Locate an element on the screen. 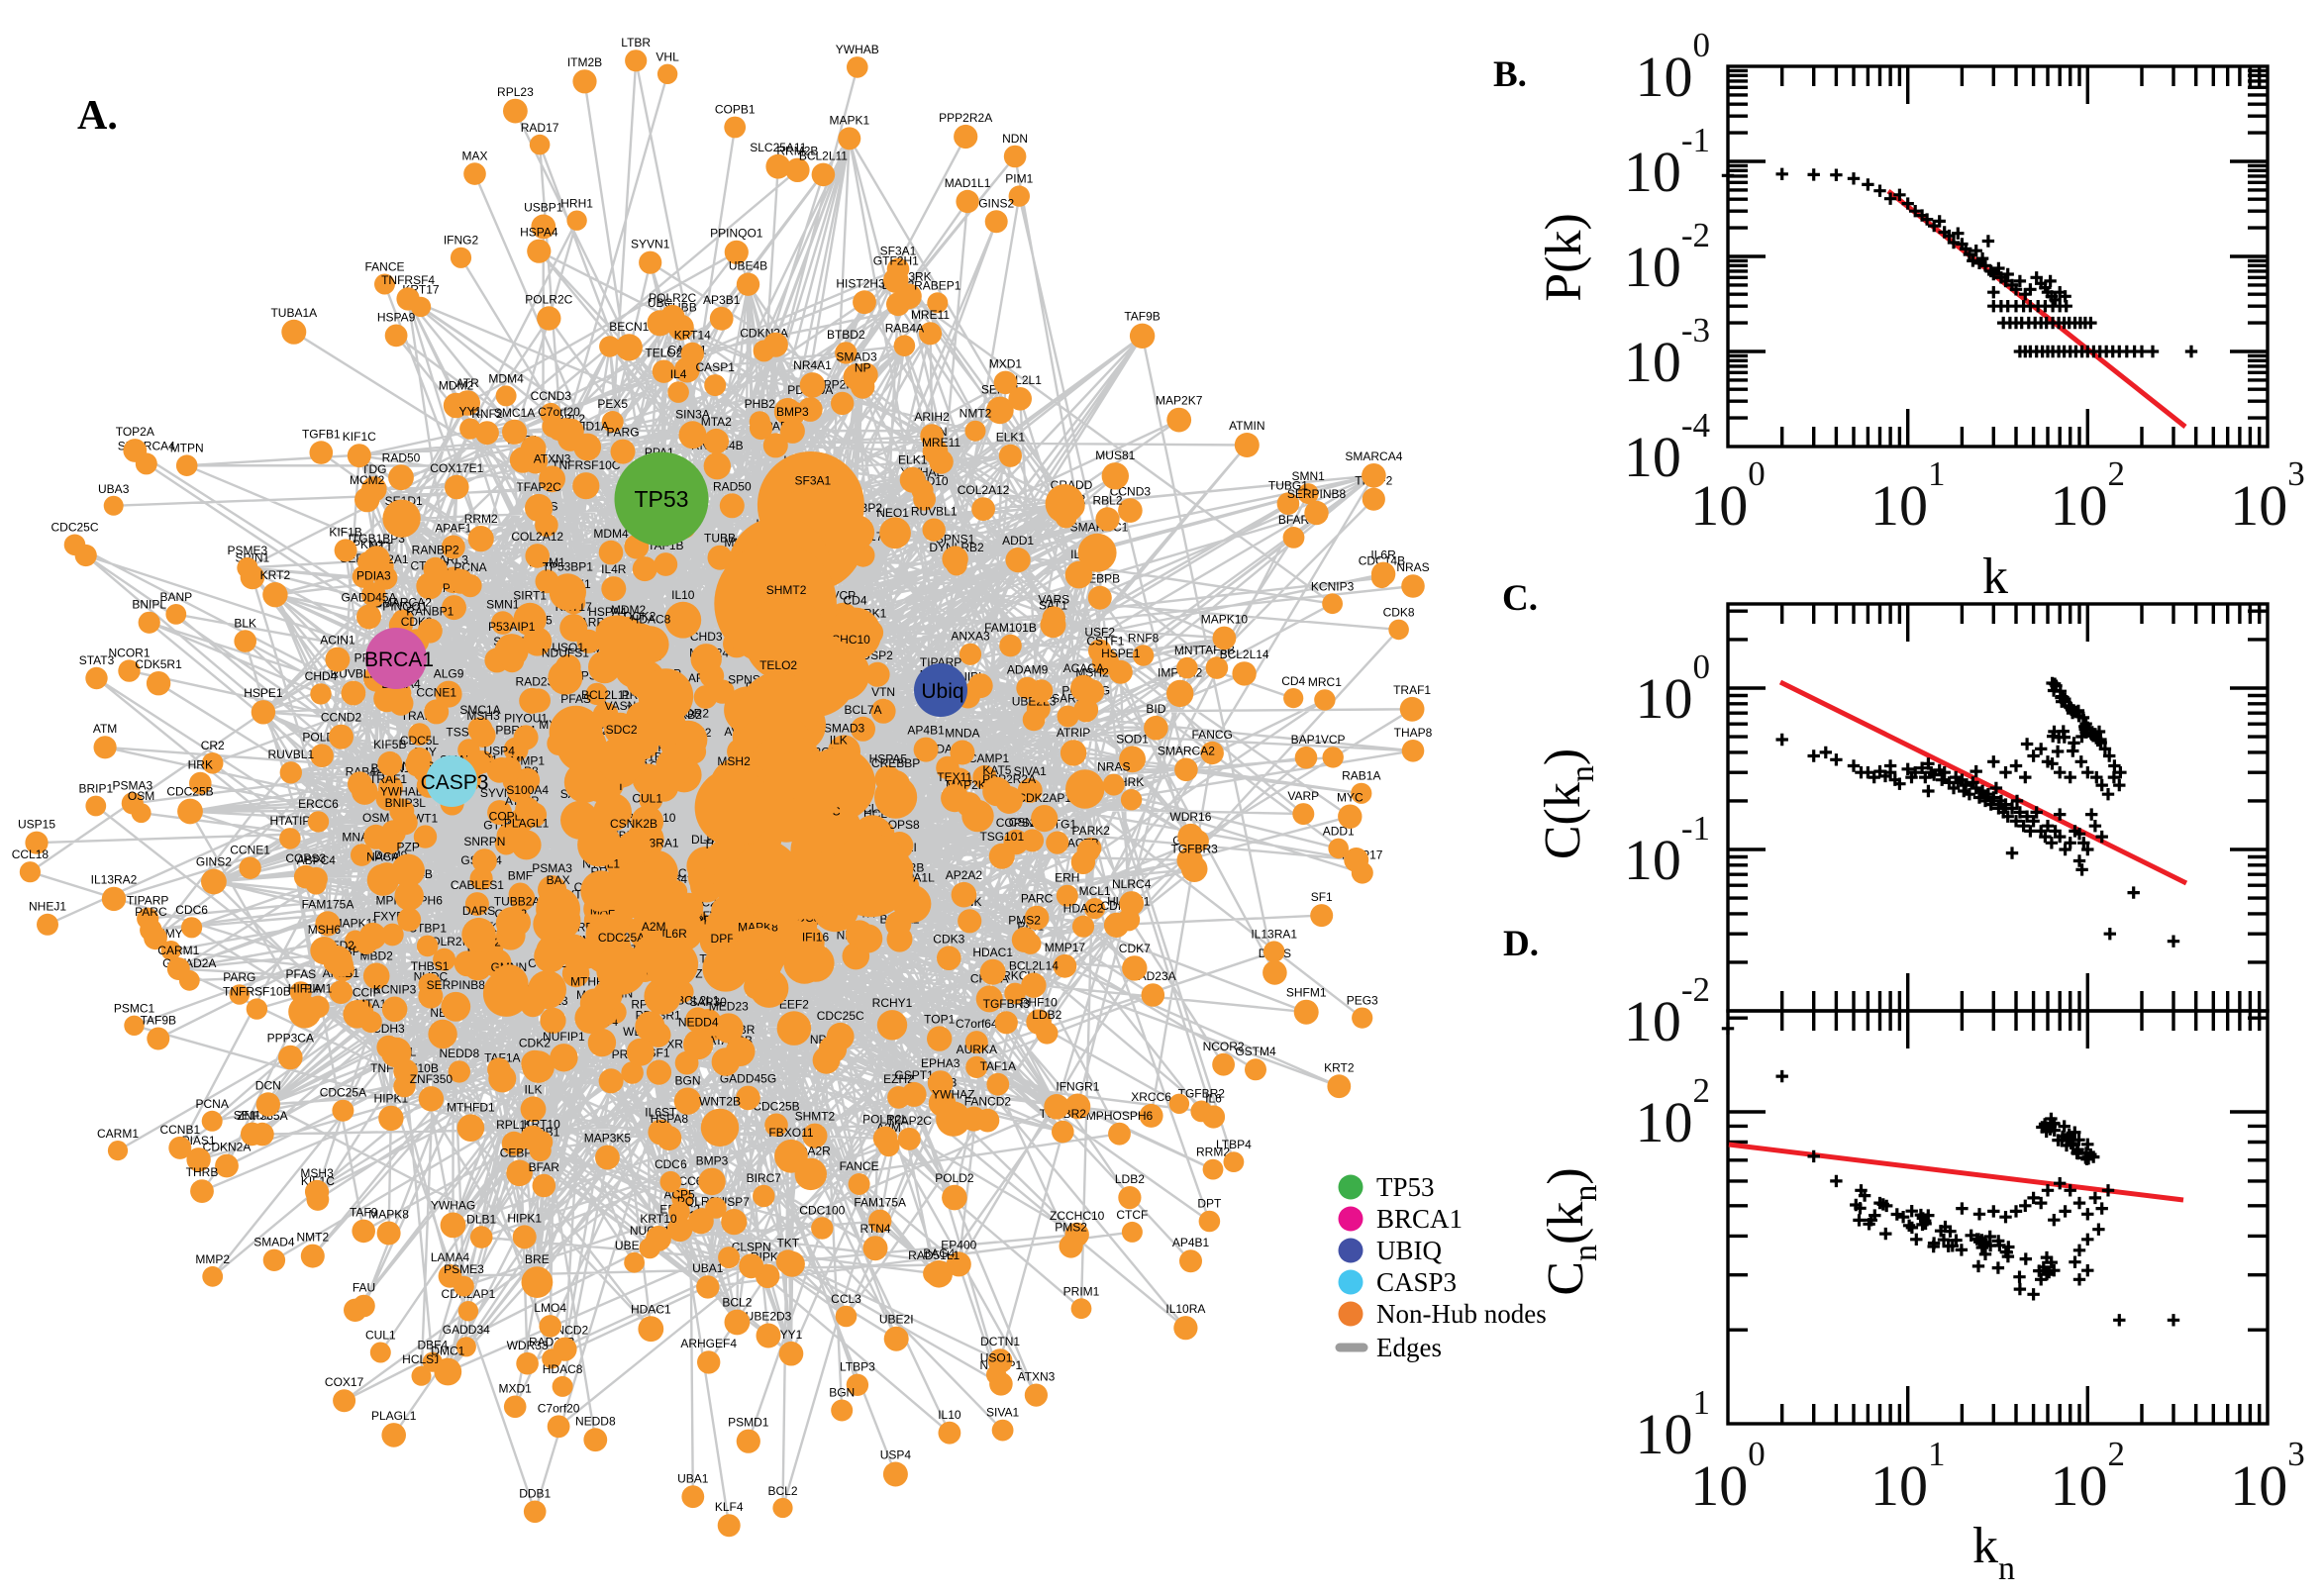 The width and height of the screenshot is (2323, 1596). svg-text: VTN is located at coordinates (883, 692).